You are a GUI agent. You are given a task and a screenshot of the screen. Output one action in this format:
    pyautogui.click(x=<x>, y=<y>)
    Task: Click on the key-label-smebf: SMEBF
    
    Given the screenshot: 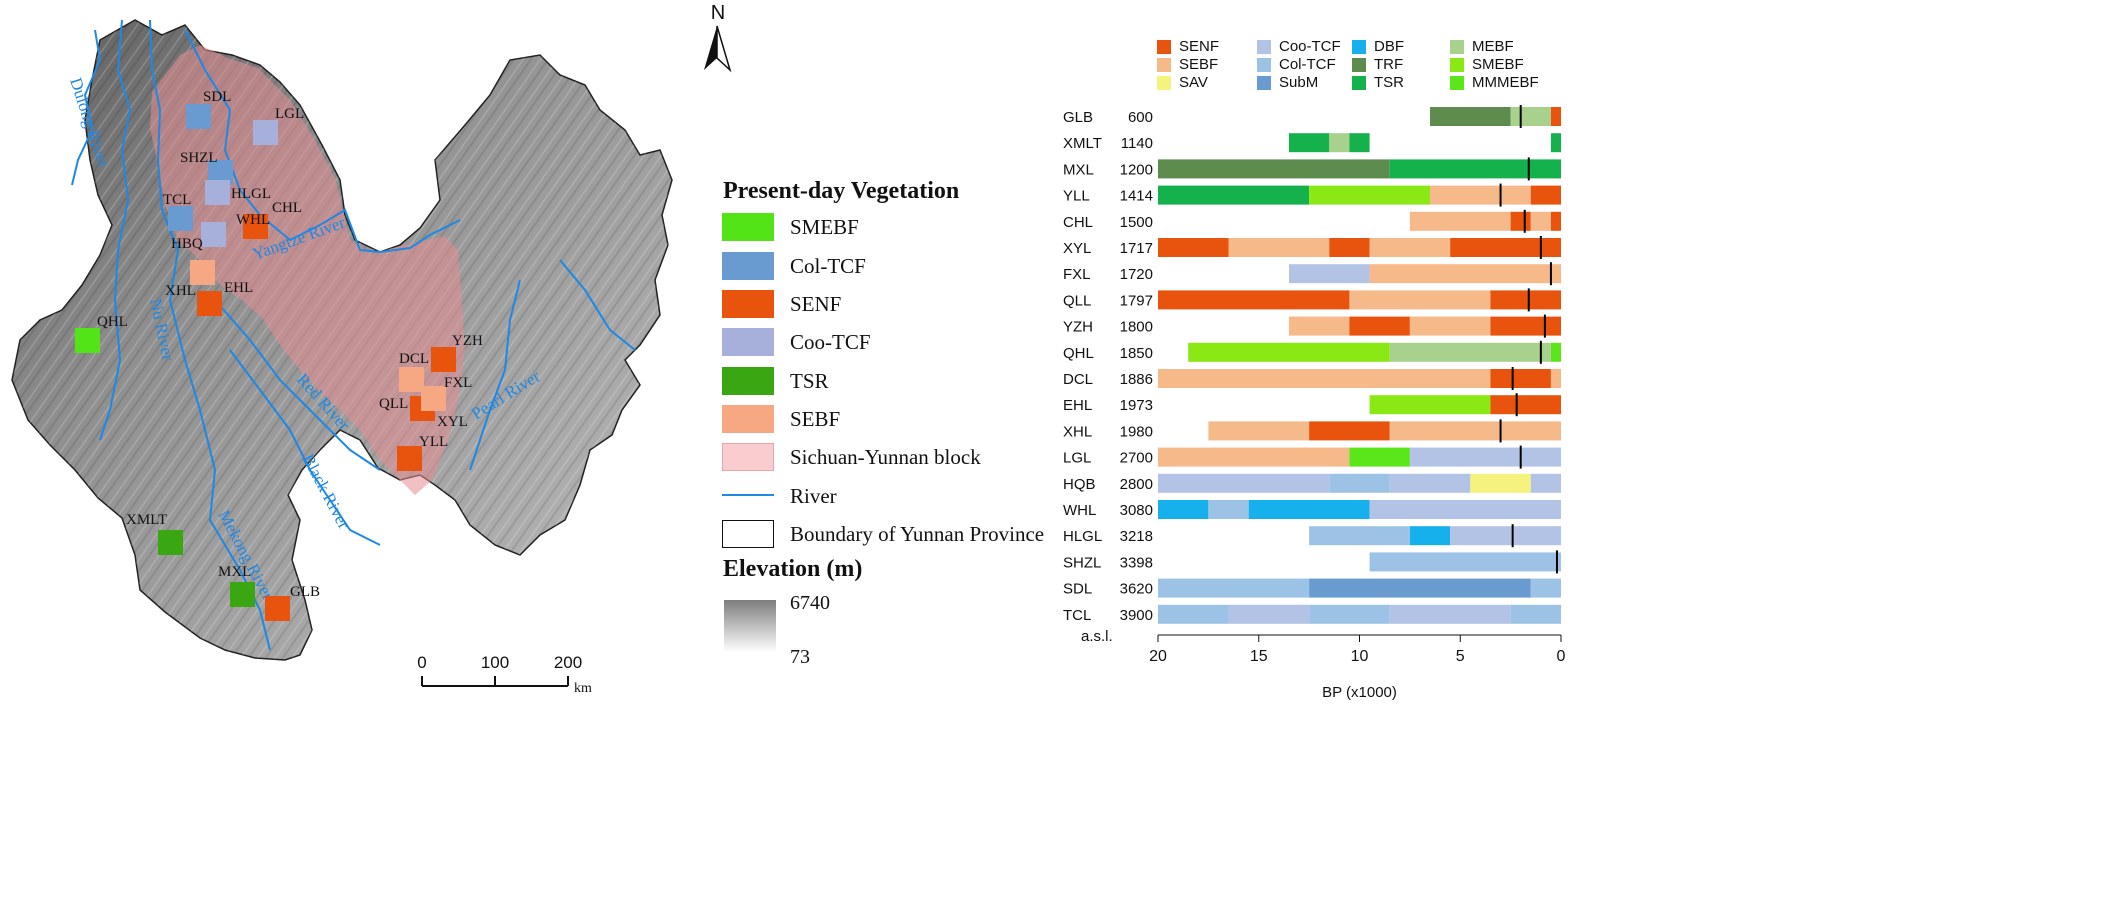 What is the action you would take?
    pyautogui.click(x=1498, y=64)
    